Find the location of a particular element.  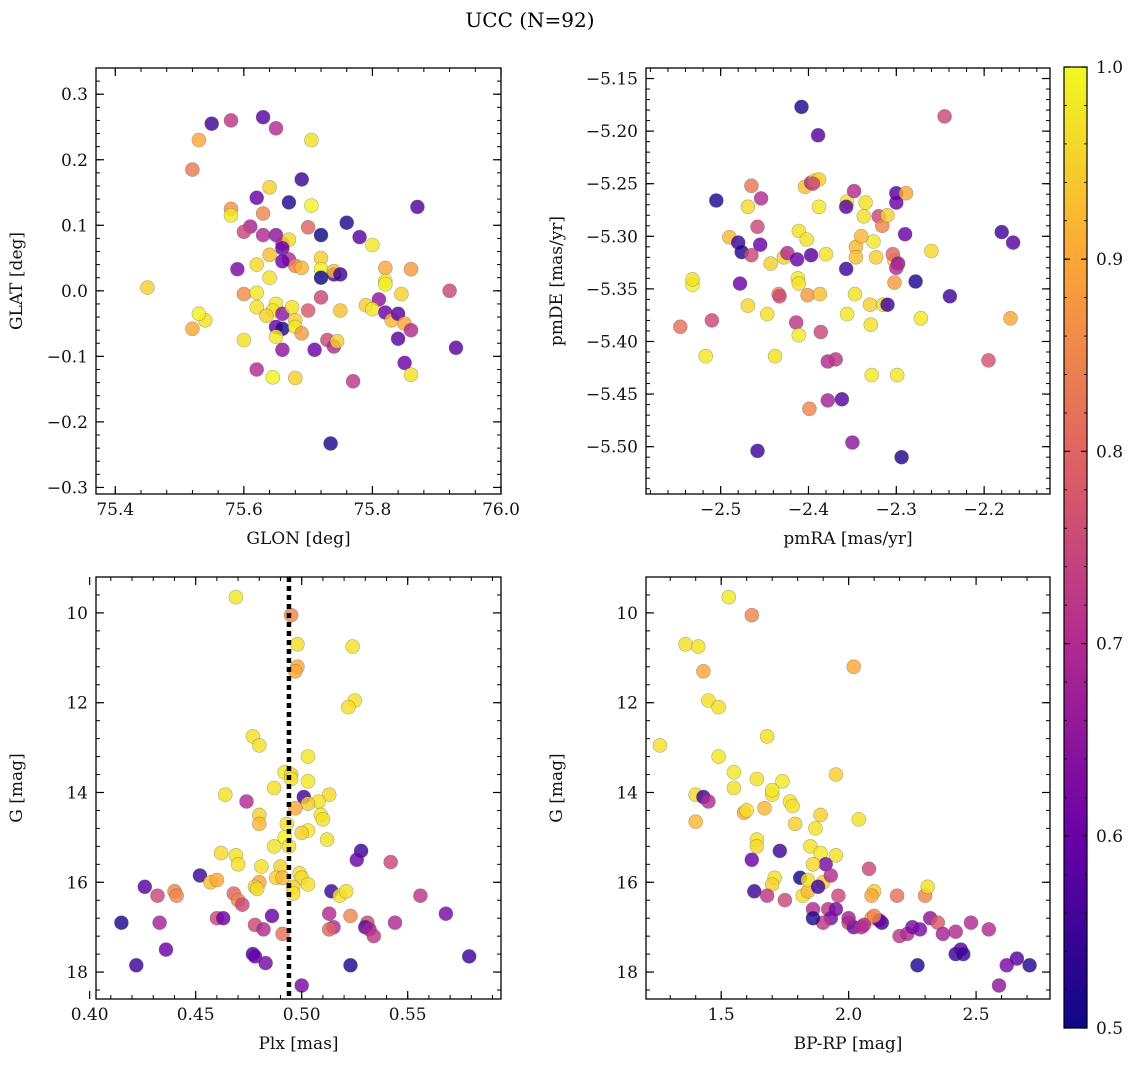

plx-g-y-tick-label: 10 is located at coordinates (77, 614).